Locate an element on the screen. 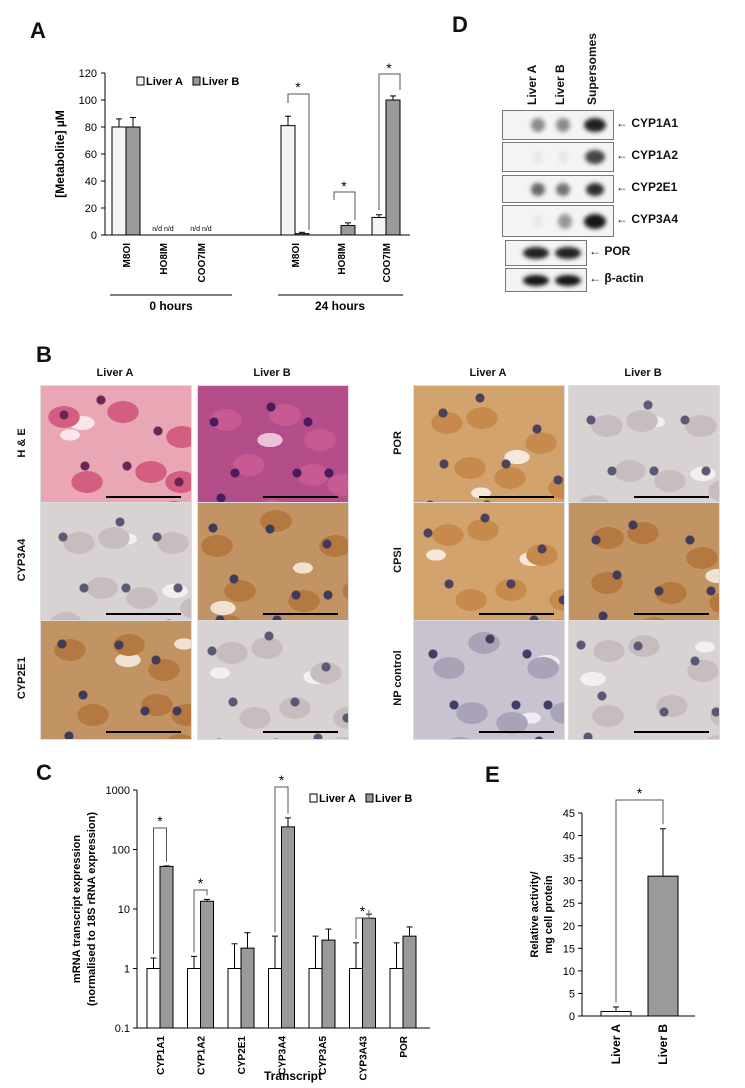 The image size is (745, 1088). y-tick-label: 10 is located at coordinates (124, 910).